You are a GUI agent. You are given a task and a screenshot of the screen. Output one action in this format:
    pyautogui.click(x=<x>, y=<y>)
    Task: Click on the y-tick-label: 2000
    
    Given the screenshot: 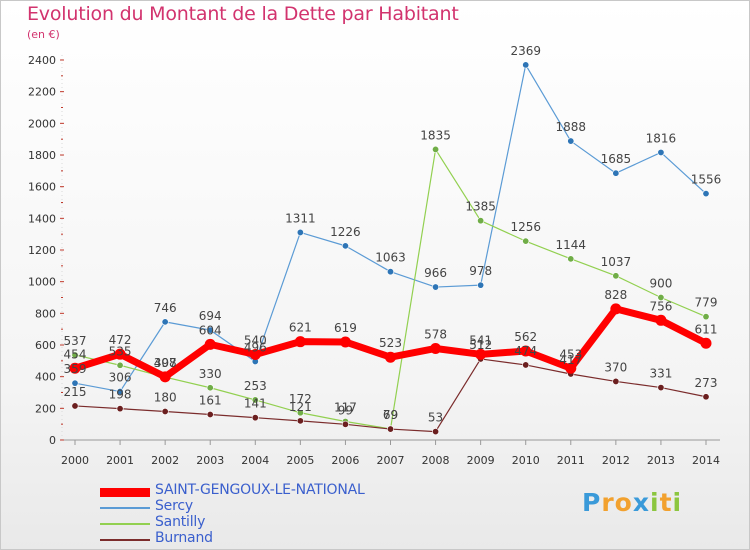 What is the action you would take?
    pyautogui.click(x=42, y=123)
    